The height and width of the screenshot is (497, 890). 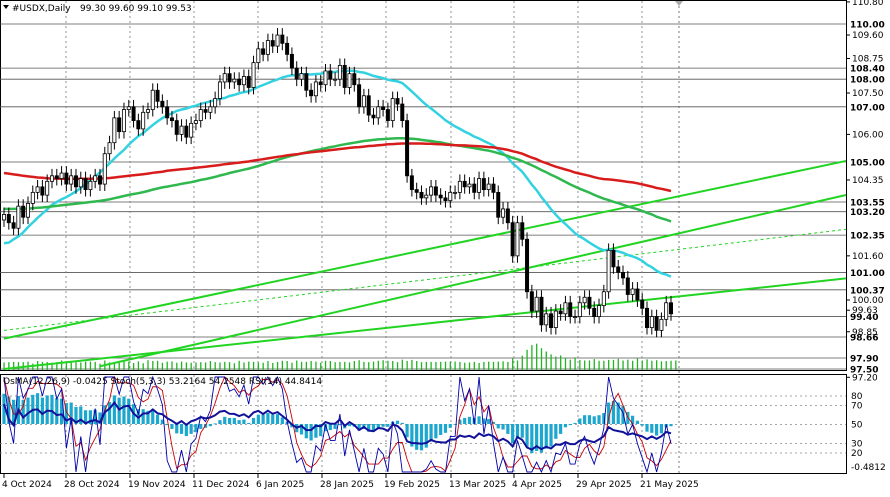 What do you see at coordinates (6, 7) in the screenshot?
I see `collapse-arrow-icon` at bounding box center [6, 7].